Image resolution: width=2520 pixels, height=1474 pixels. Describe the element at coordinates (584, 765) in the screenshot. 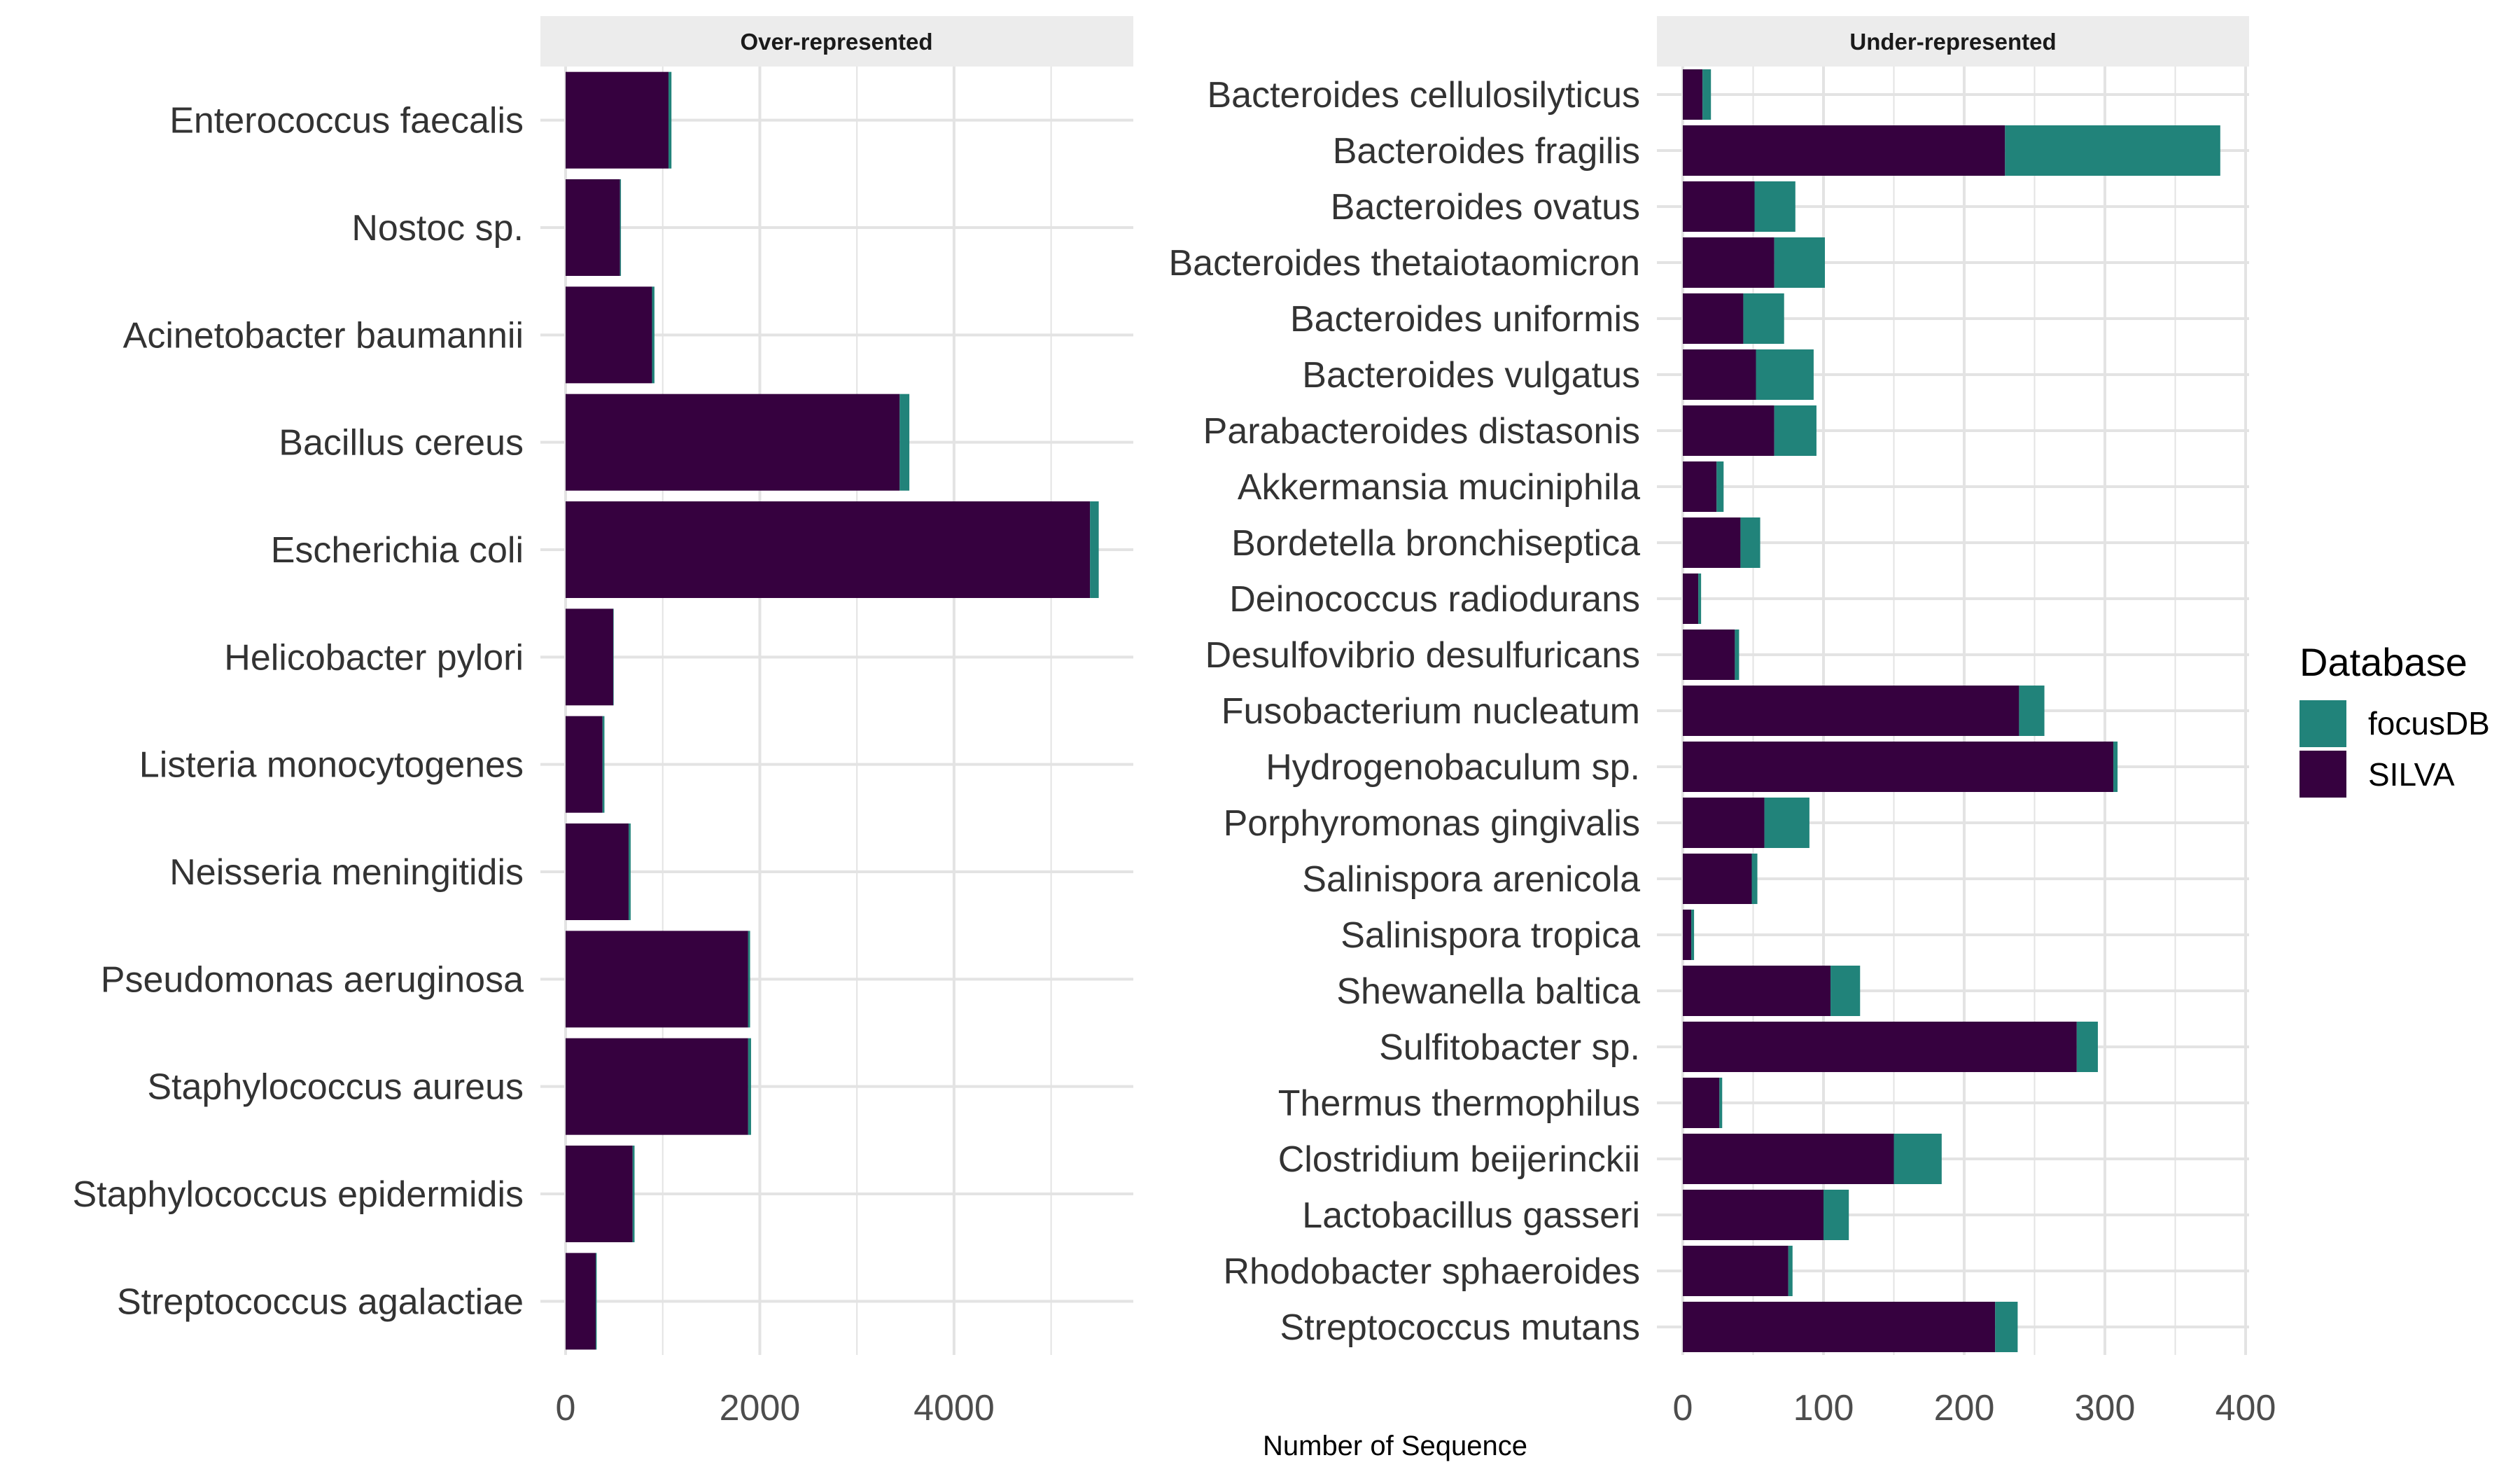

I see `bar-silva-listeria-monocytogenes` at that location.